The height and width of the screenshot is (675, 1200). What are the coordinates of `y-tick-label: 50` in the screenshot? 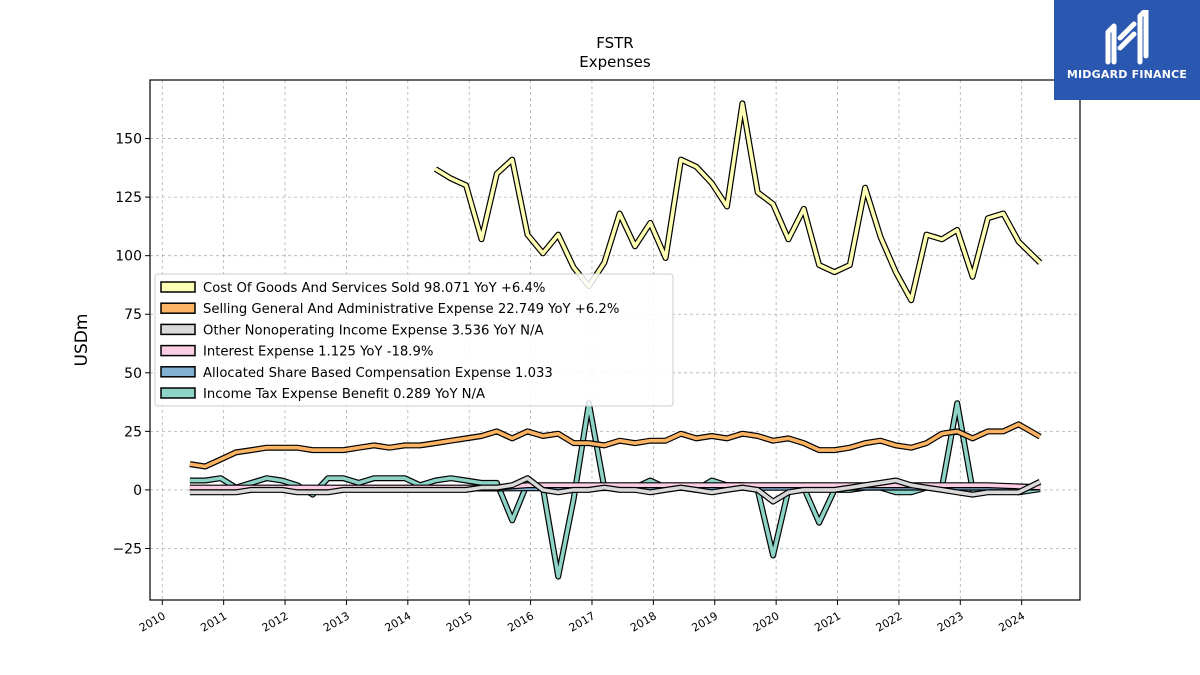 It's located at (133, 374).